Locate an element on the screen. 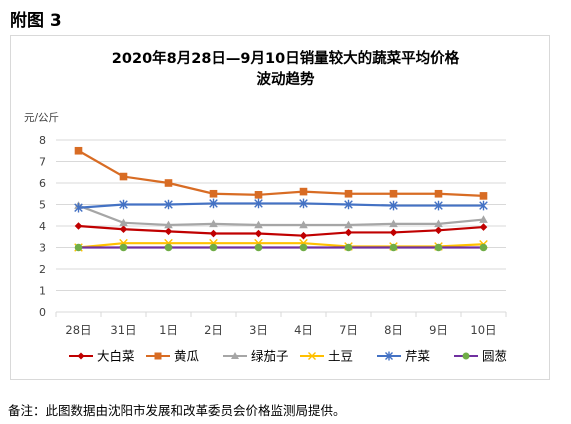 The height and width of the screenshot is (424, 571). figure-label: 附图 3 is located at coordinates (36, 21).